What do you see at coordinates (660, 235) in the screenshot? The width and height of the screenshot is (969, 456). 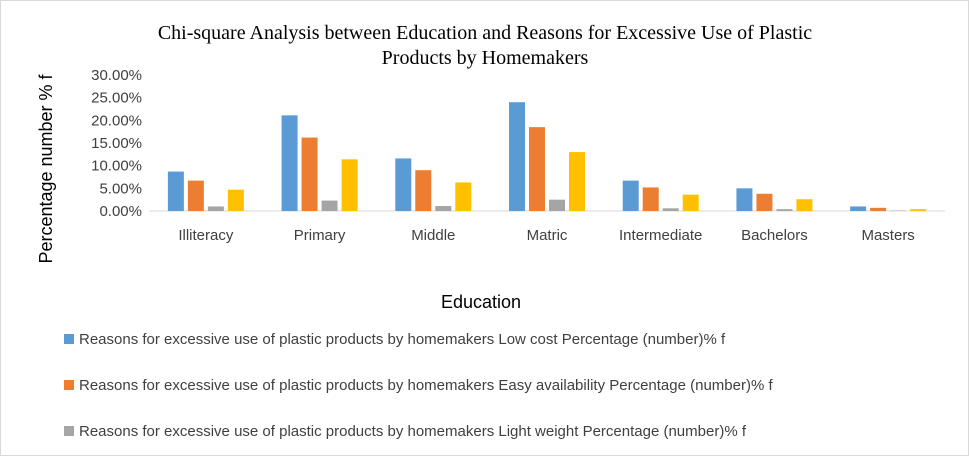 I see `x-tick-label: Intermediate` at bounding box center [660, 235].